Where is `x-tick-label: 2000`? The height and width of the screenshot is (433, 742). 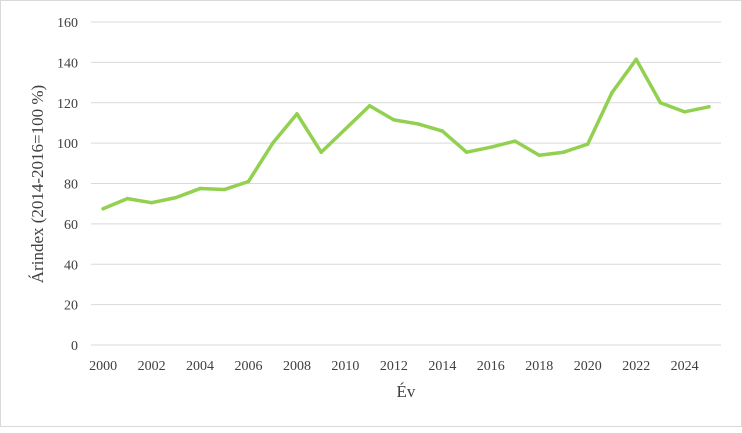 x-tick-label: 2000 is located at coordinates (103, 366).